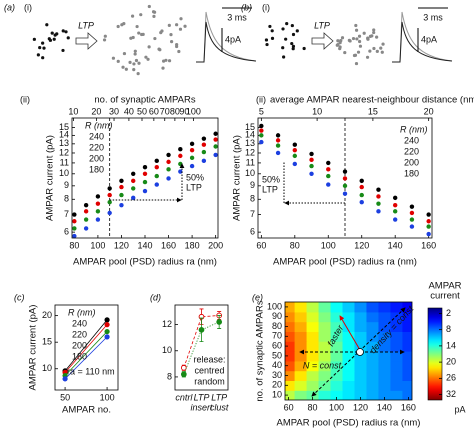  I want to click on arrow-label: LTP, so click(86, 25).